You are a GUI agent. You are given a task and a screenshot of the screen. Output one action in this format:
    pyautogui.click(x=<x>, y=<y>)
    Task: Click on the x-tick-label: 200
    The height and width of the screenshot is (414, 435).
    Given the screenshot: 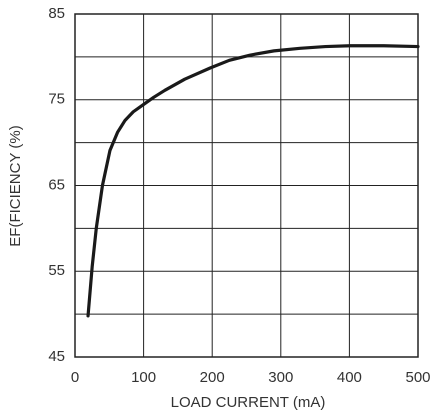 What is the action you would take?
    pyautogui.click(x=212, y=377)
    